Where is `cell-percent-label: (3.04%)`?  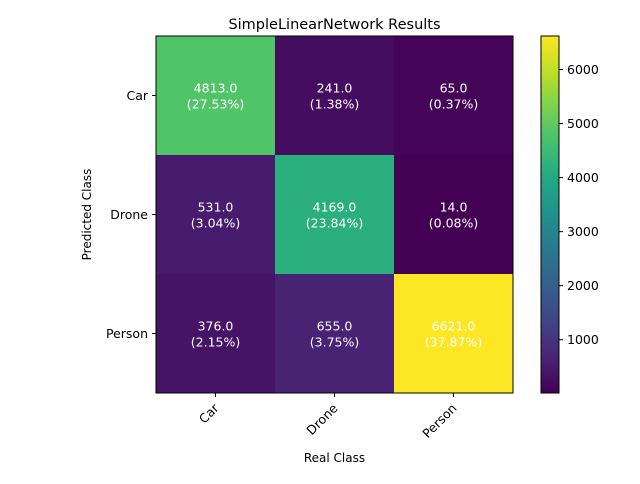 cell-percent-label: (3.04%) is located at coordinates (215, 223).